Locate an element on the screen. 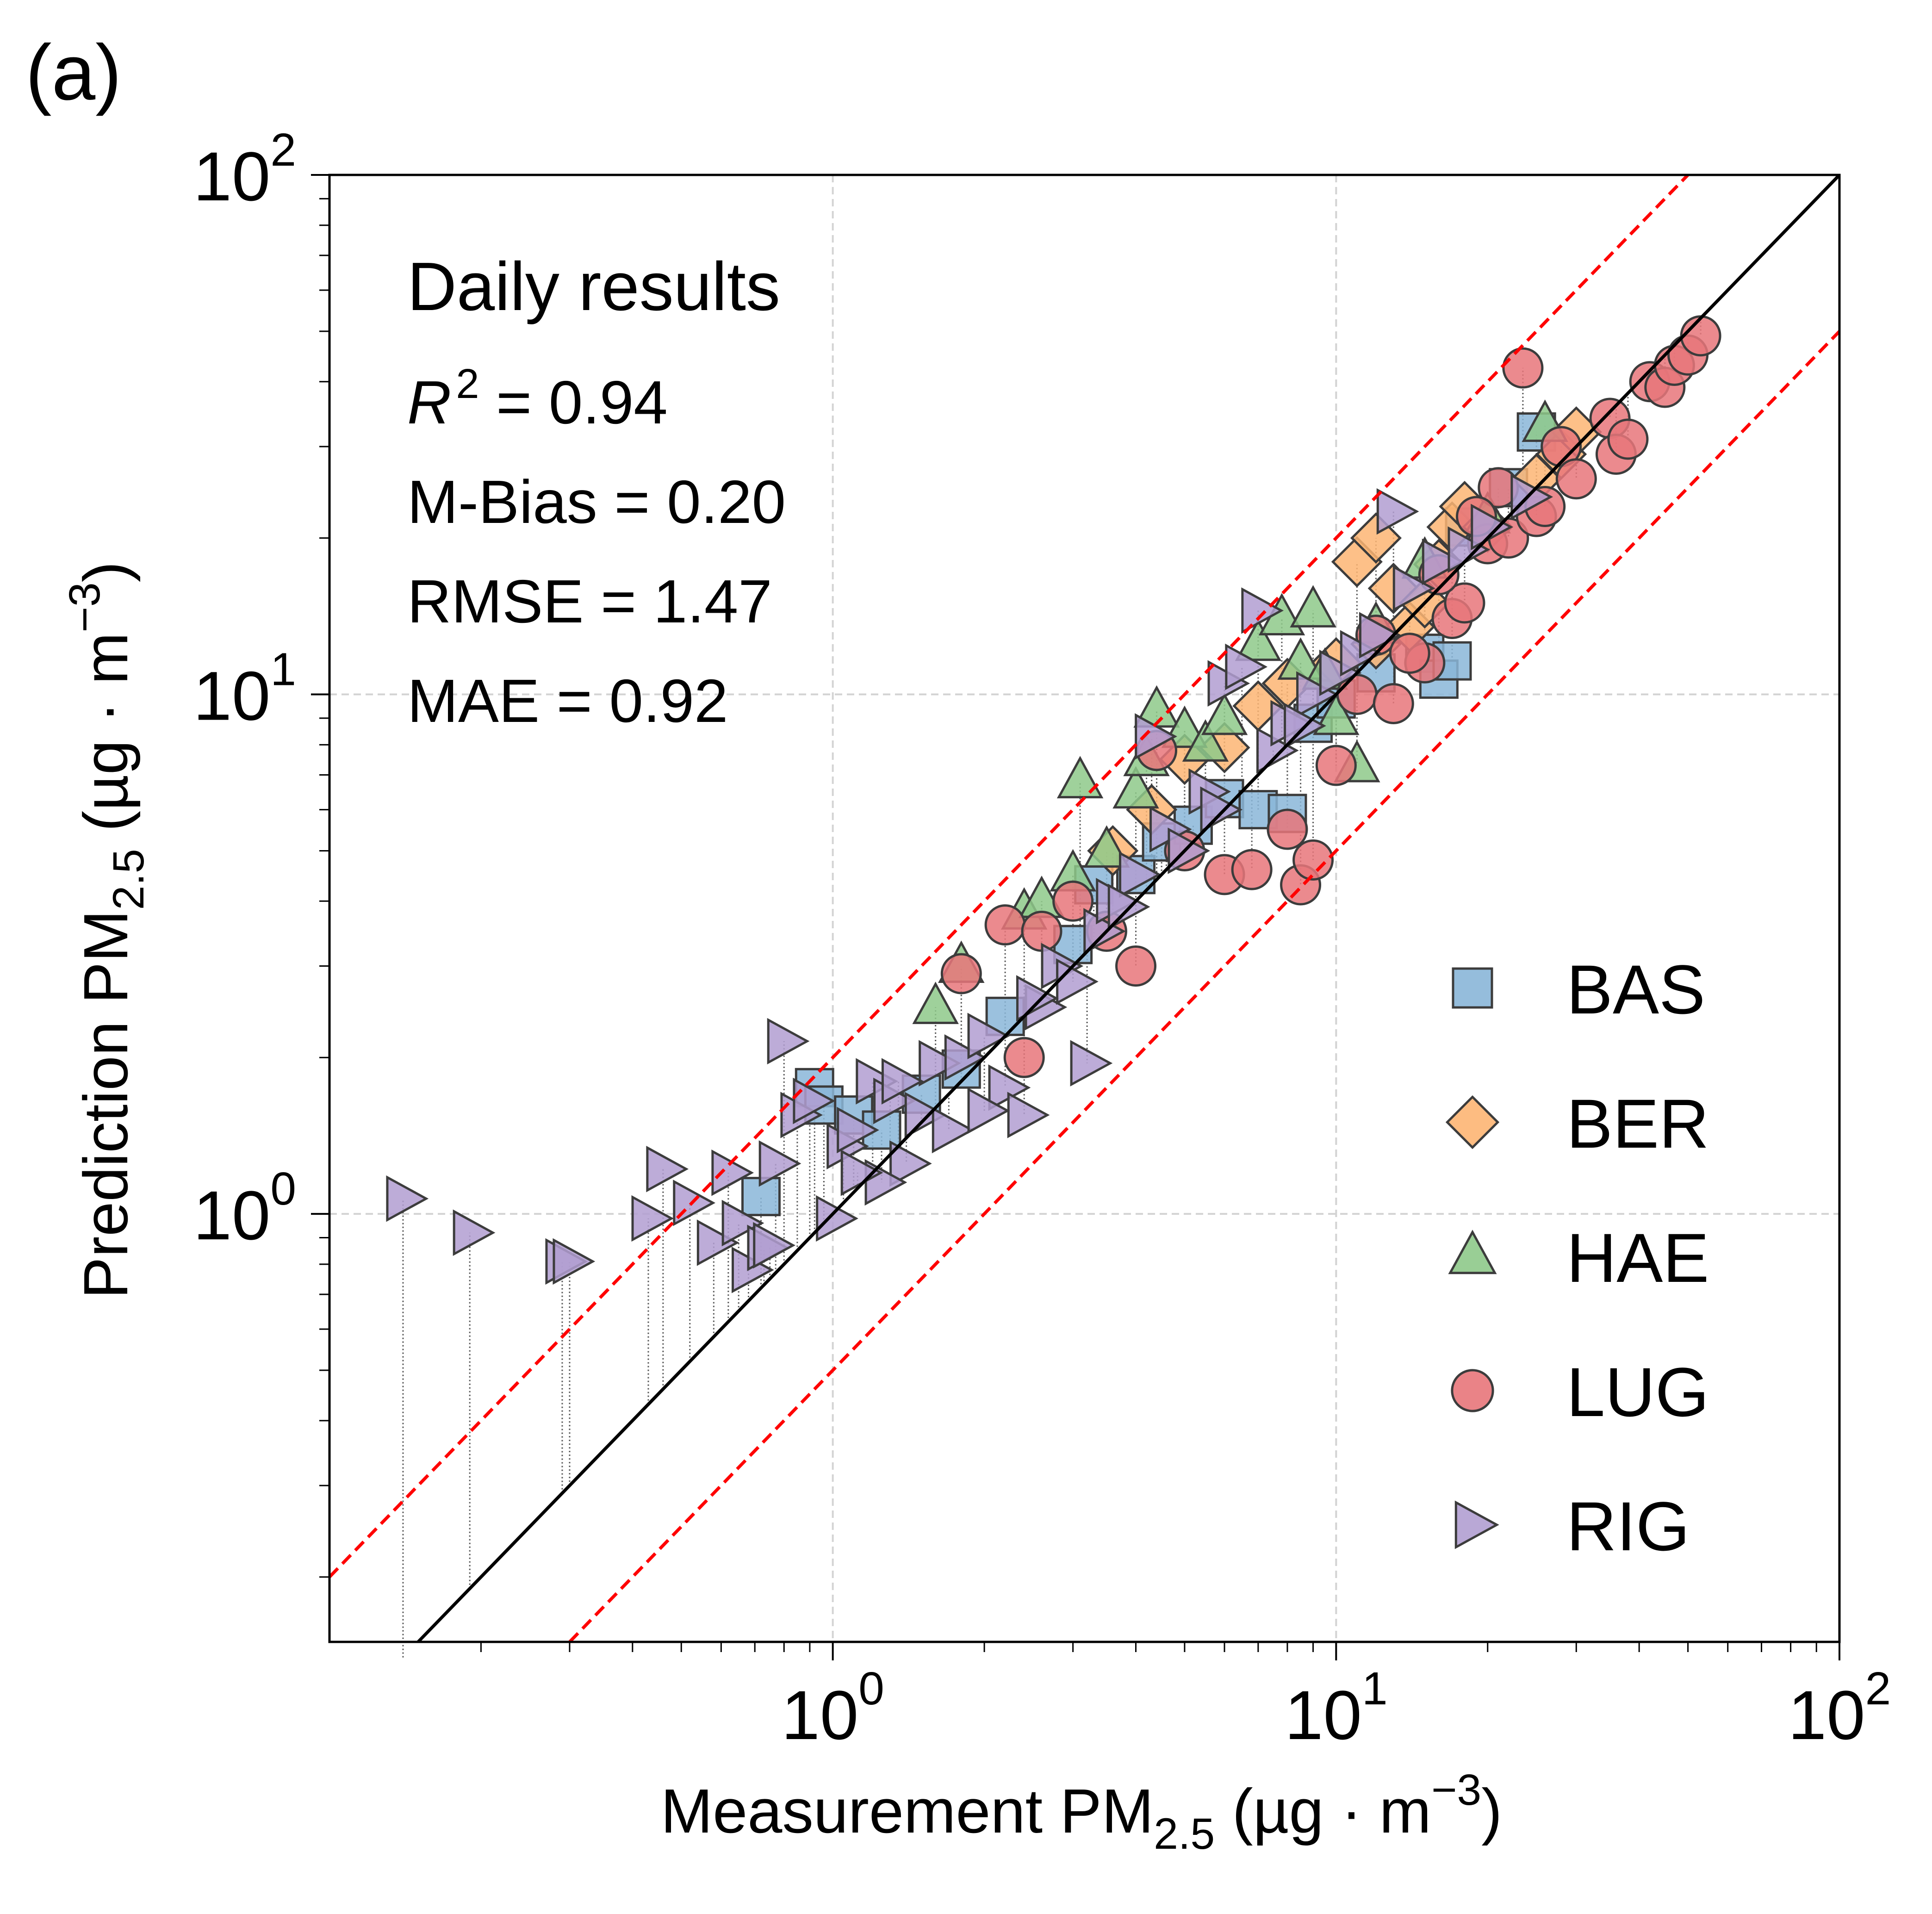  x-tick-label: 10¹ is located at coordinates (1336, 1708).